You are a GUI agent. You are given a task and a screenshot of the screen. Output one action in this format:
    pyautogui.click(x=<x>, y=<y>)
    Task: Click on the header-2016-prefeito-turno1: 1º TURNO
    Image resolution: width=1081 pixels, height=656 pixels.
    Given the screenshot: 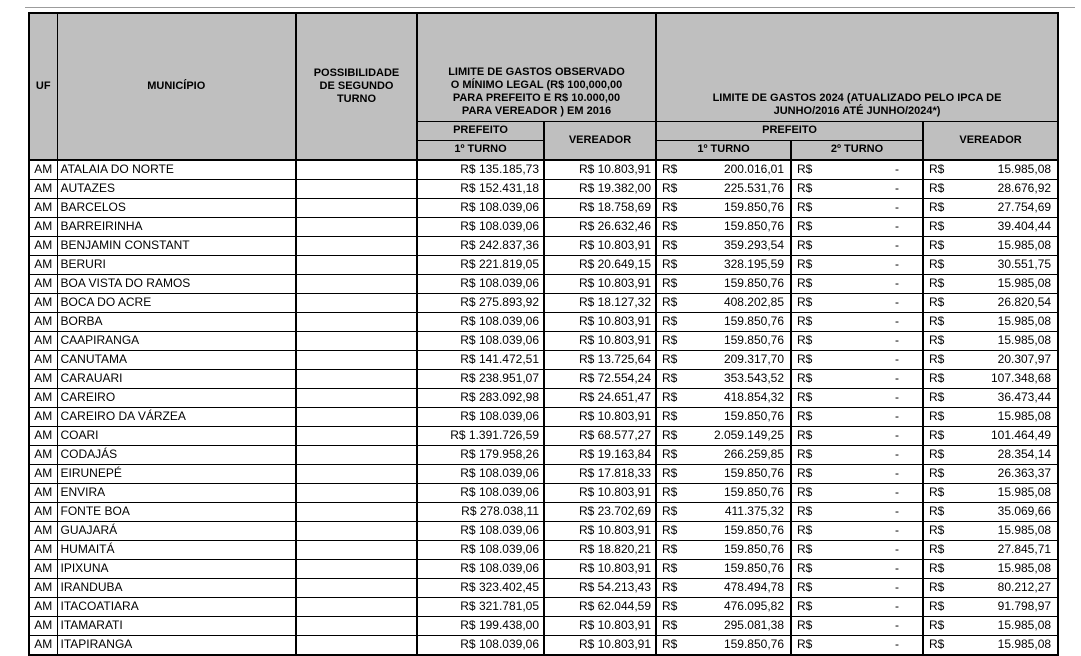 What is the action you would take?
    pyautogui.click(x=480, y=149)
    